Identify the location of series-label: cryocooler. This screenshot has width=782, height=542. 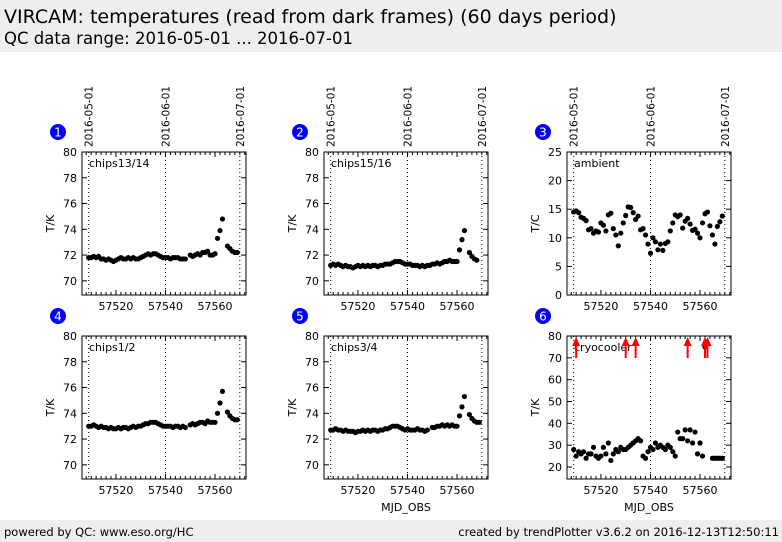
(603, 347).